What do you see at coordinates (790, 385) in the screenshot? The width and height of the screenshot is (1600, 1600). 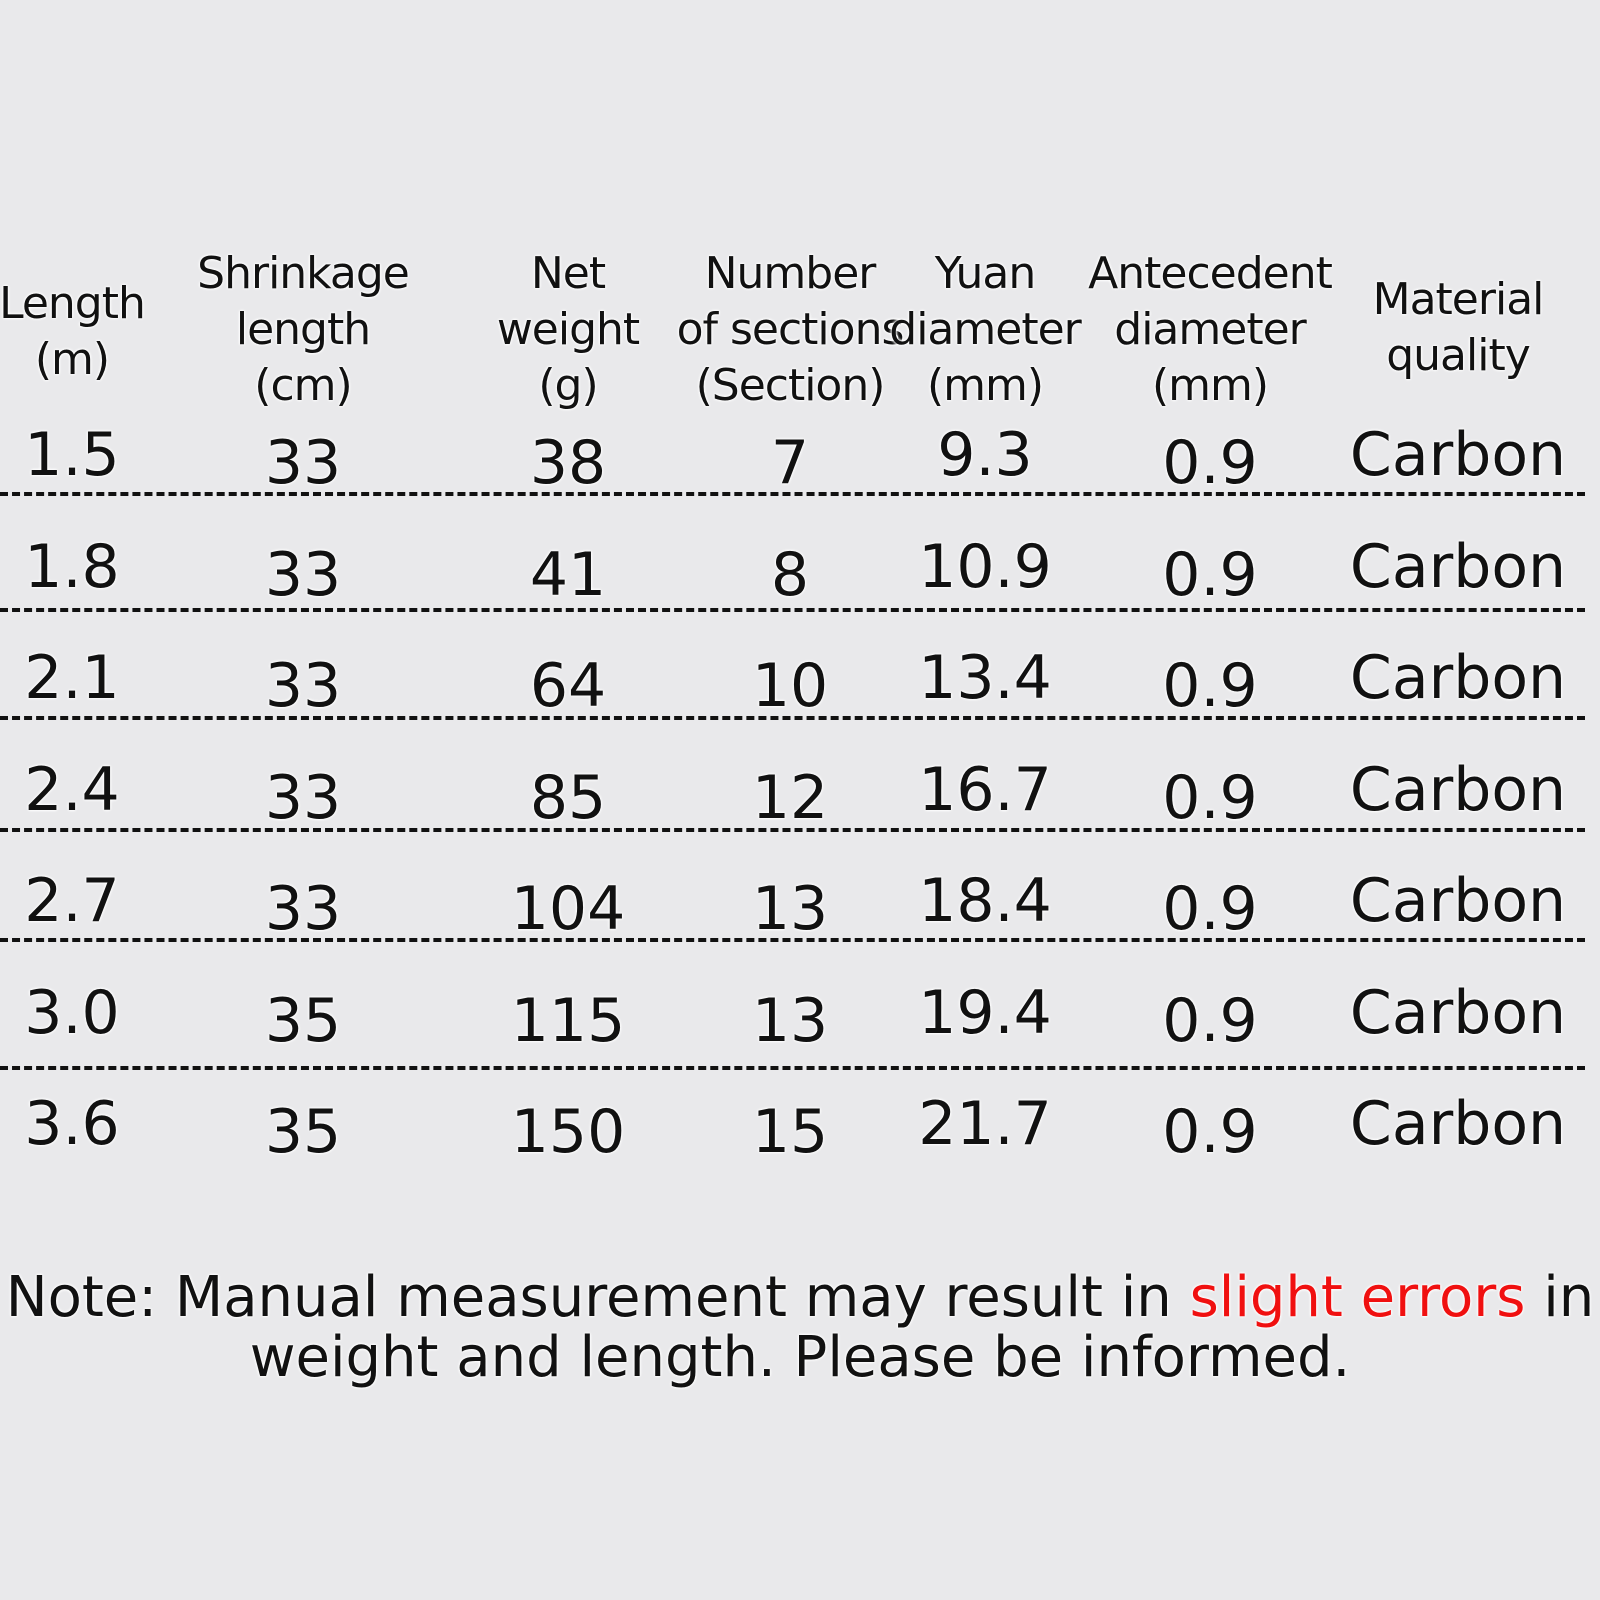 I see `header-line: (Section)` at bounding box center [790, 385].